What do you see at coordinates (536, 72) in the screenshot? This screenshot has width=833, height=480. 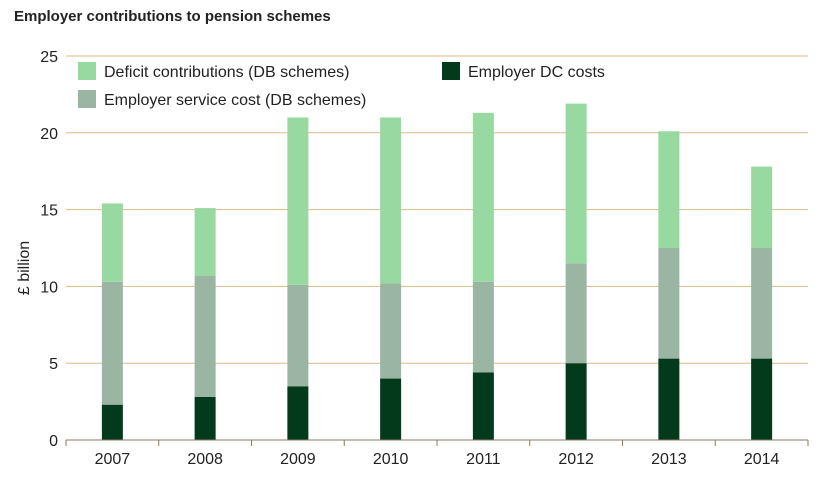 I see `legend-label-0: Employer DC costs` at bounding box center [536, 72].